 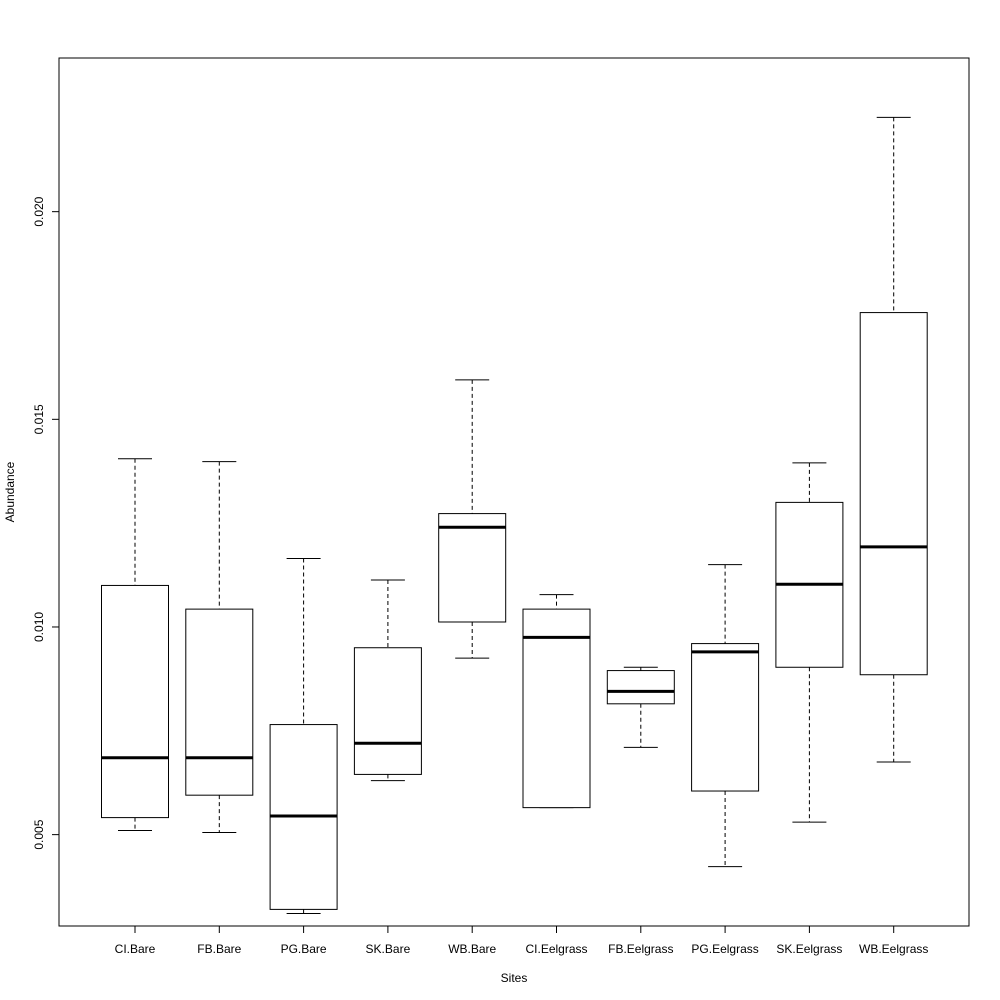 I want to click on x-tick-label: WB.Bare, so click(x=472, y=949).